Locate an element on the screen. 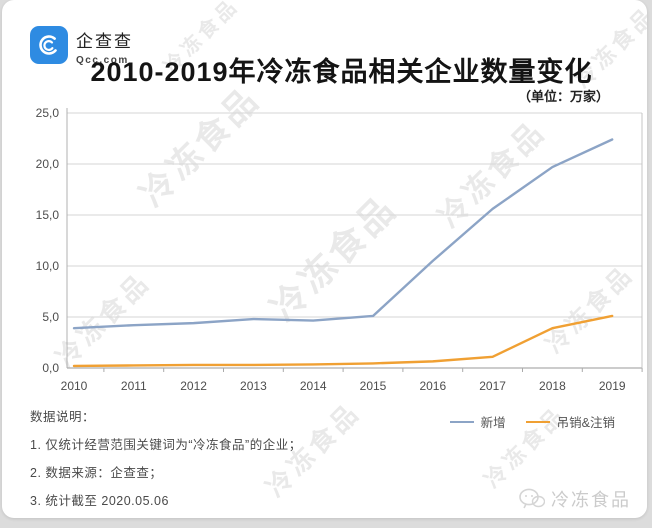 This screenshot has height=528, width=652. legend-label-new: 新增 is located at coordinates (493, 423).